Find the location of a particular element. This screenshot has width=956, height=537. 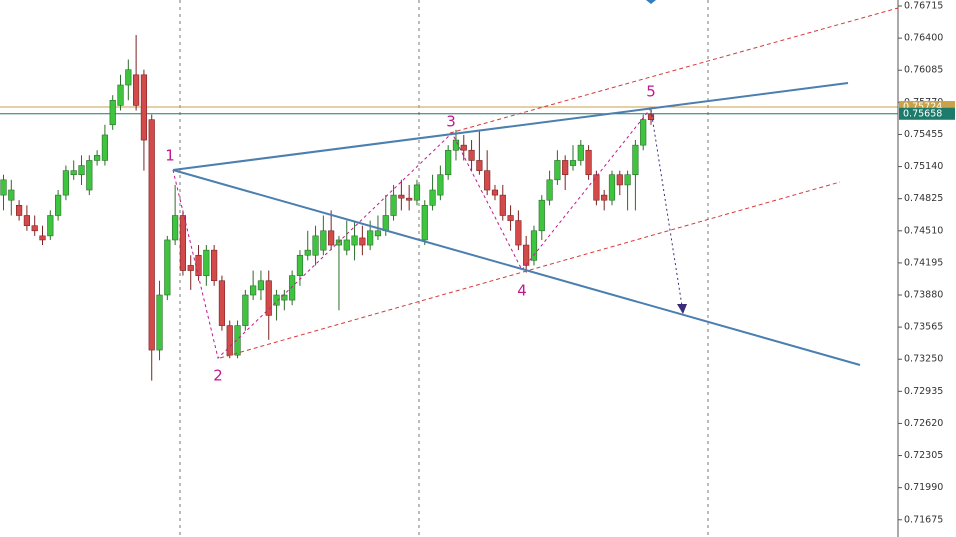

channel-upper is located at coordinates (674, 70).